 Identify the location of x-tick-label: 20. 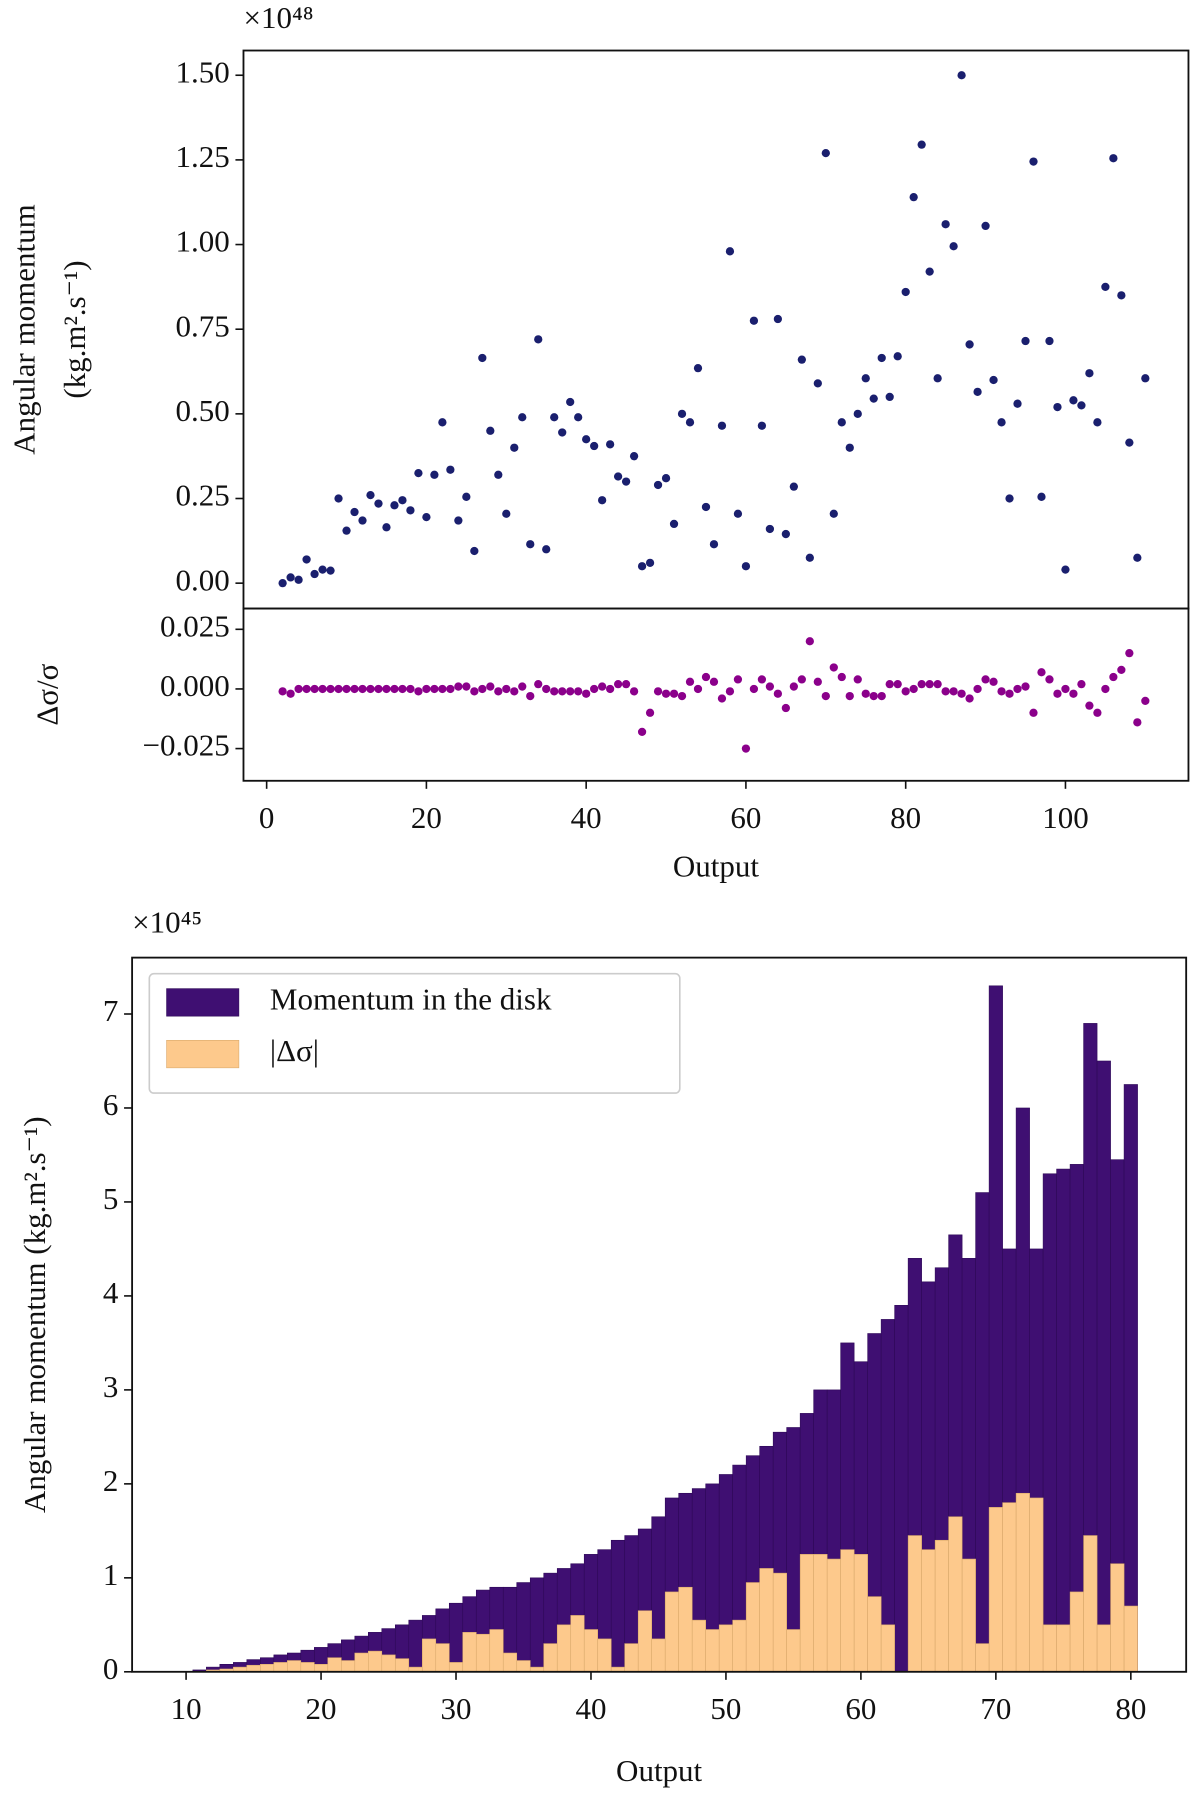
(321, 1708).